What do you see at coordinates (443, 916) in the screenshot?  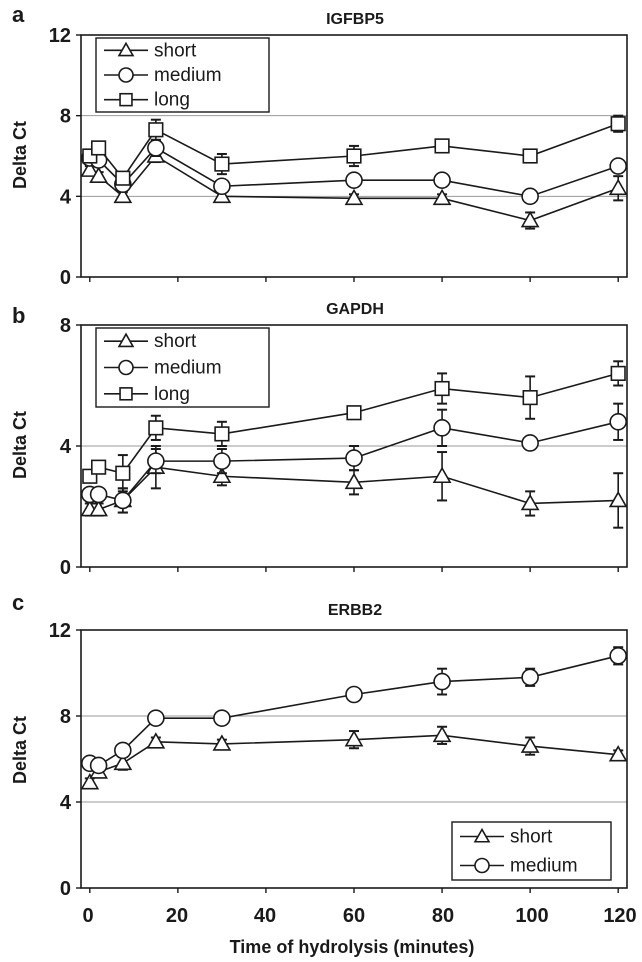 I see `x-tick-label: 80` at bounding box center [443, 916].